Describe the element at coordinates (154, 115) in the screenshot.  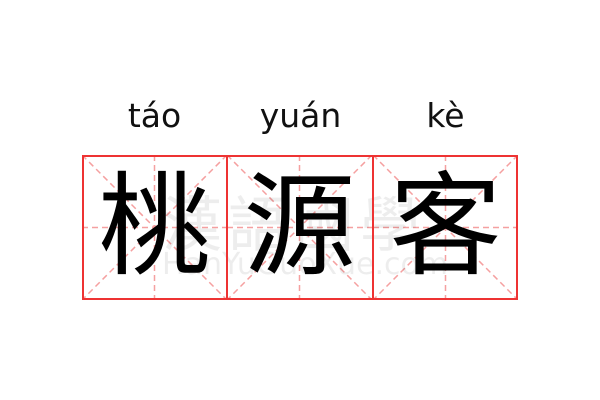
I see `pinyin-tao: táo` at that location.